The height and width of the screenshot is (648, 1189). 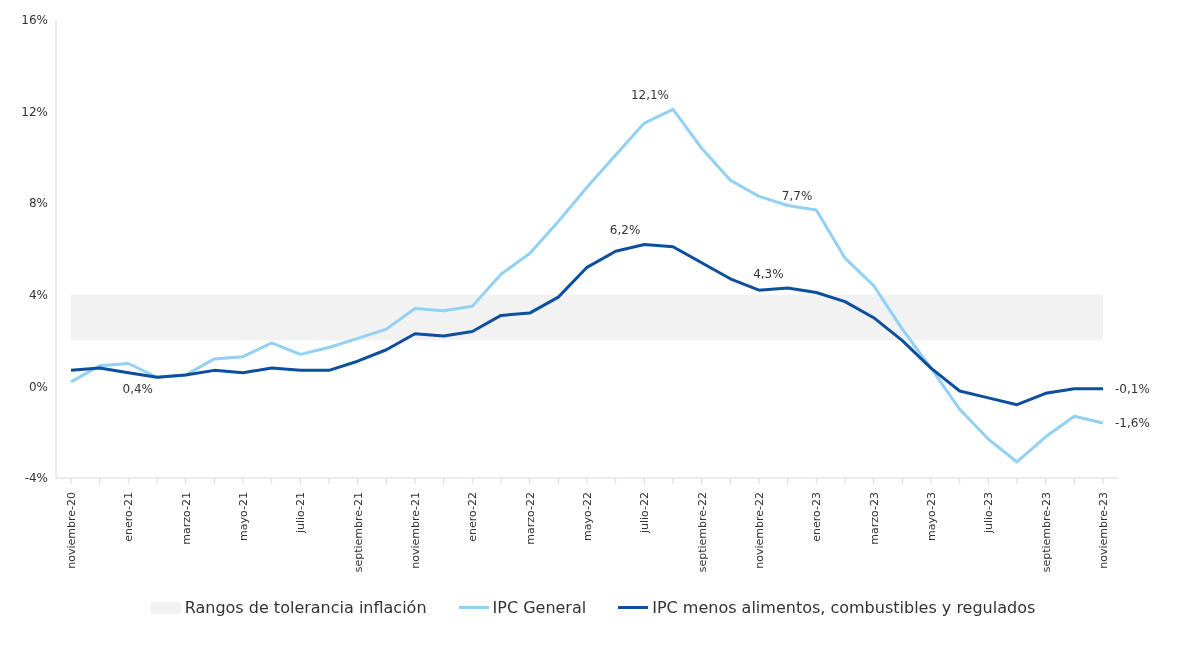 What do you see at coordinates (301, 513) in the screenshot?
I see `x-tick-label: julio-21` at bounding box center [301, 513].